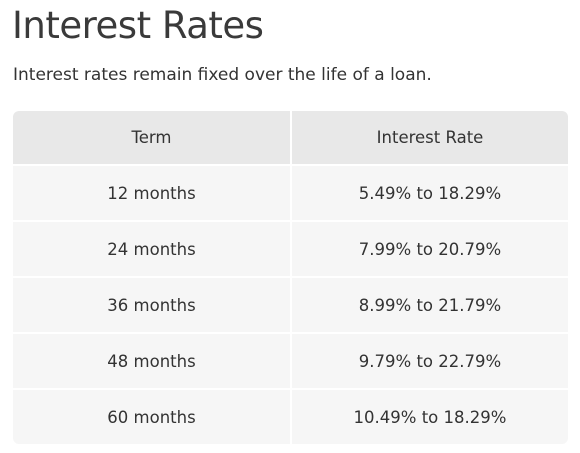 This screenshot has height=453, width=580. Describe the element at coordinates (138, 25) in the screenshot. I see `title: Interest Rates` at that location.